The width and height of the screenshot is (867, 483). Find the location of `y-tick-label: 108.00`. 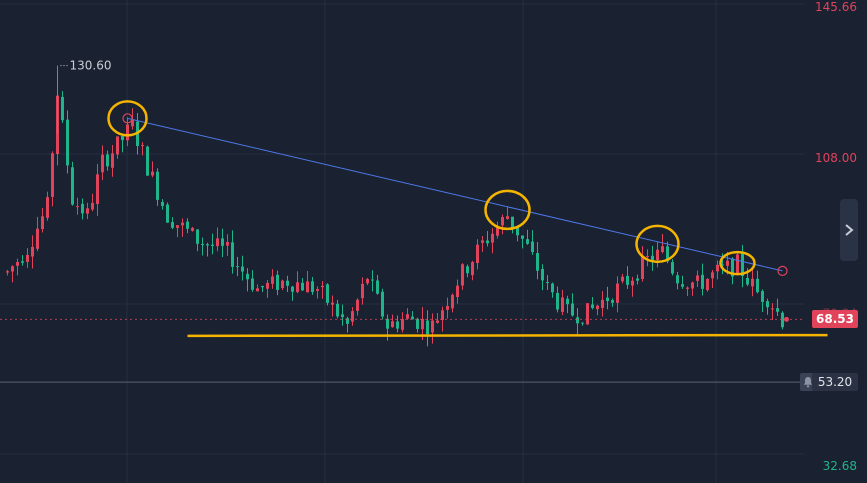

y-tick-label: 108.00 is located at coordinates (836, 158).